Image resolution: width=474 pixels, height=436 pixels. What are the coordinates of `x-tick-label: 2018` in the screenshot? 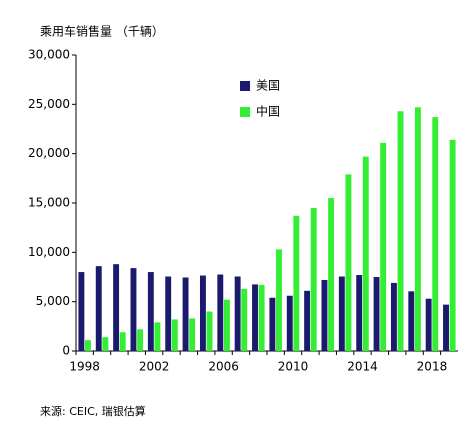 It's located at (432, 367).